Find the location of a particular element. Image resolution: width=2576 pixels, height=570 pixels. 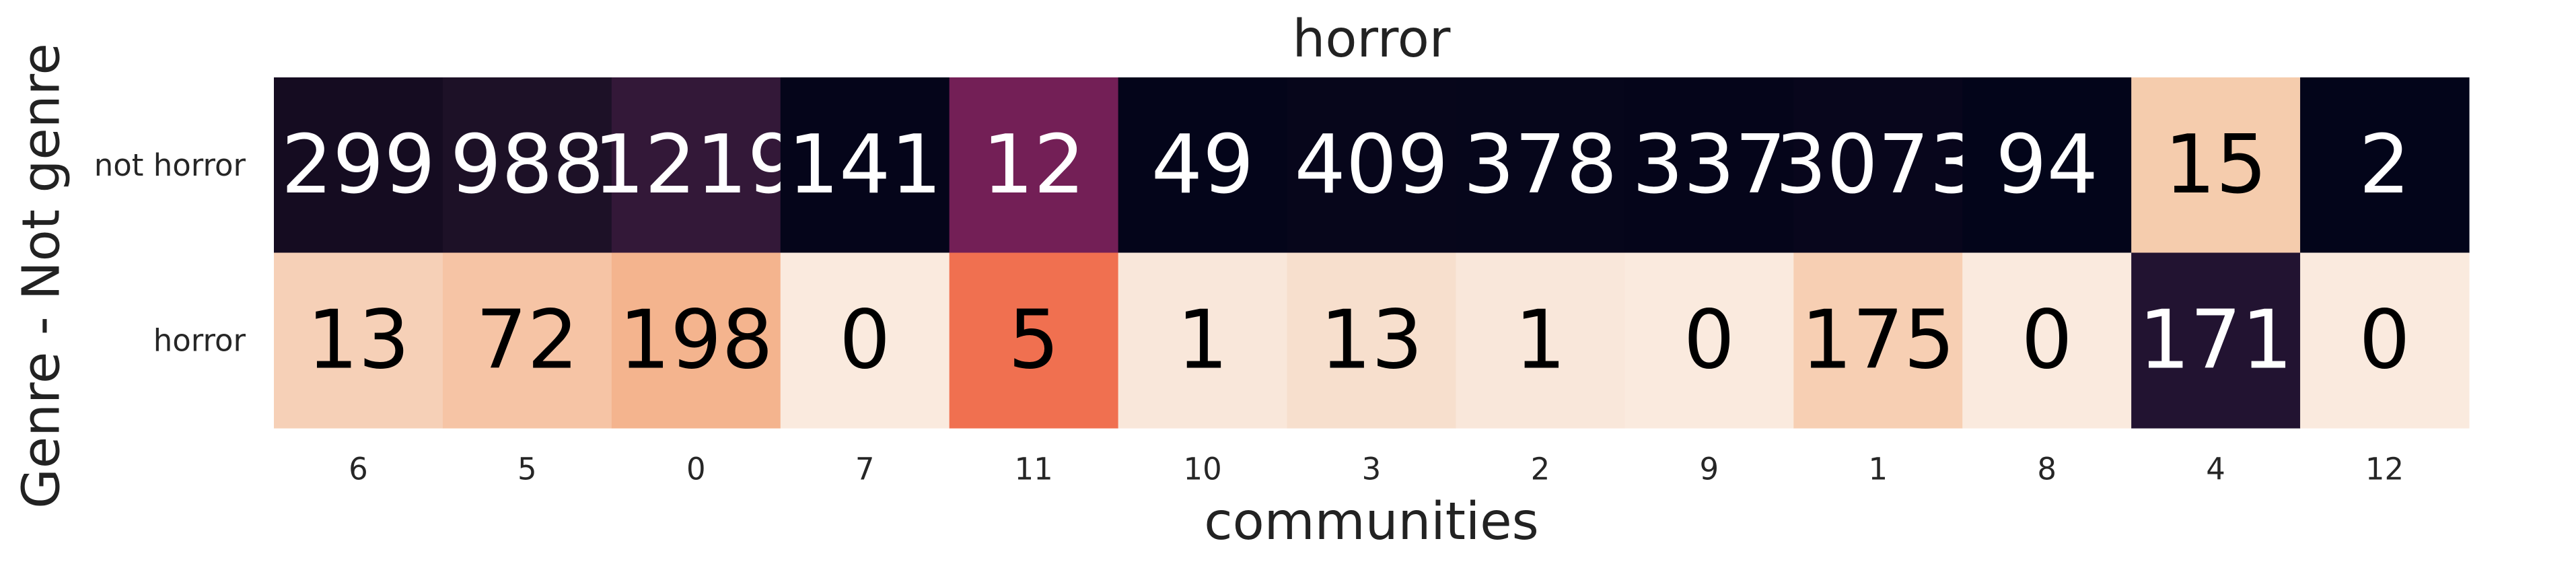

chart-title: horror is located at coordinates (1371, 39).